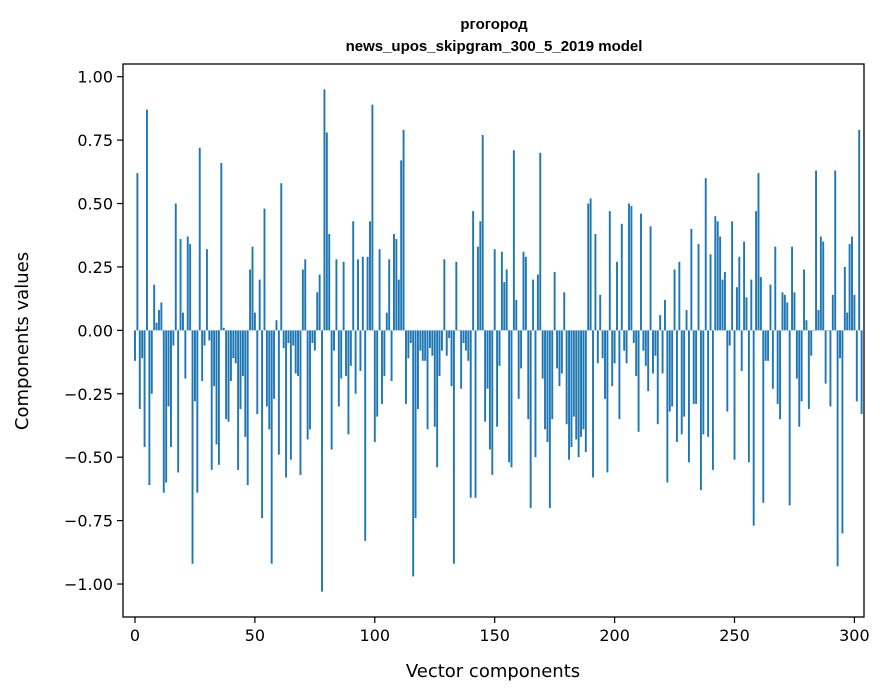 This screenshot has height=696, width=880. I want to click on x-tick-label: 200, so click(614, 635).